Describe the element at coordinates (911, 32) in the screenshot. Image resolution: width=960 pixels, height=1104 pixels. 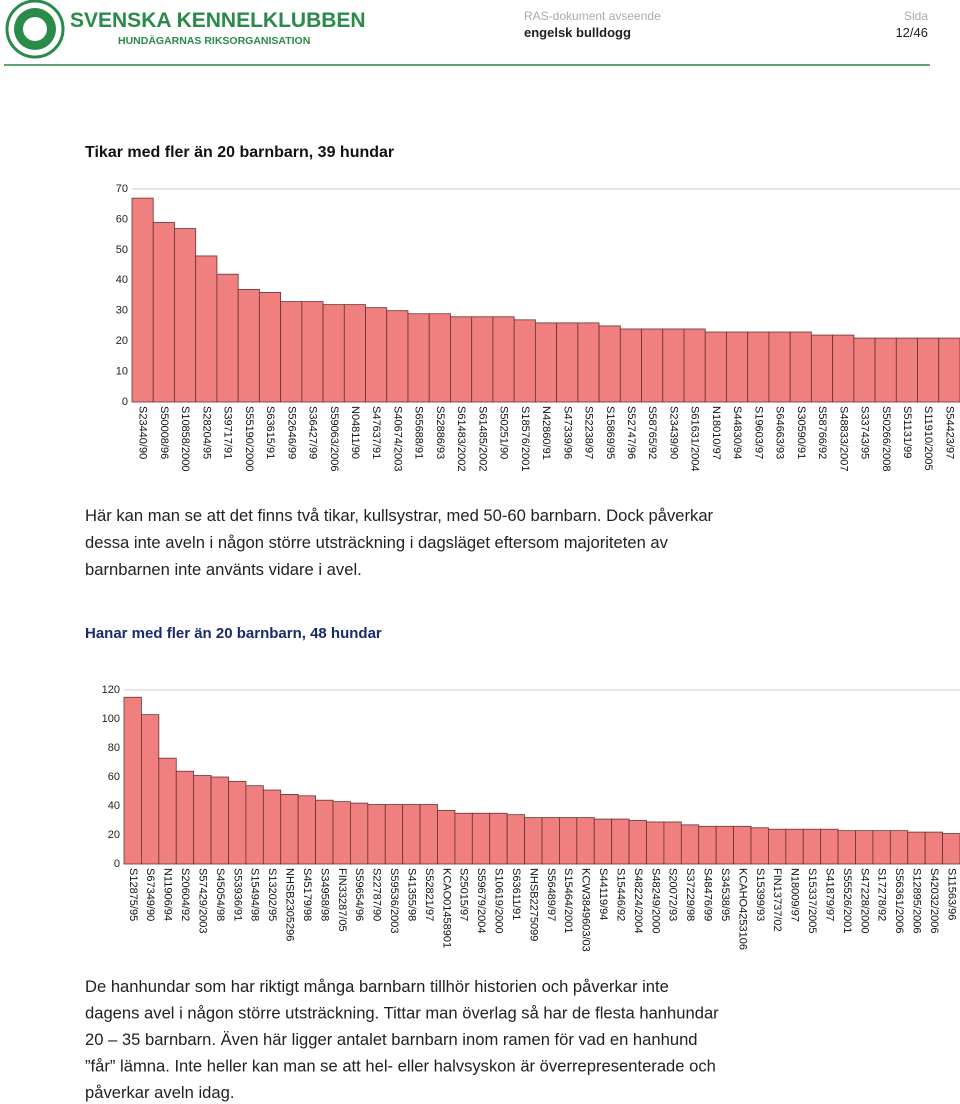
I see `page-number: 12/46` at that location.